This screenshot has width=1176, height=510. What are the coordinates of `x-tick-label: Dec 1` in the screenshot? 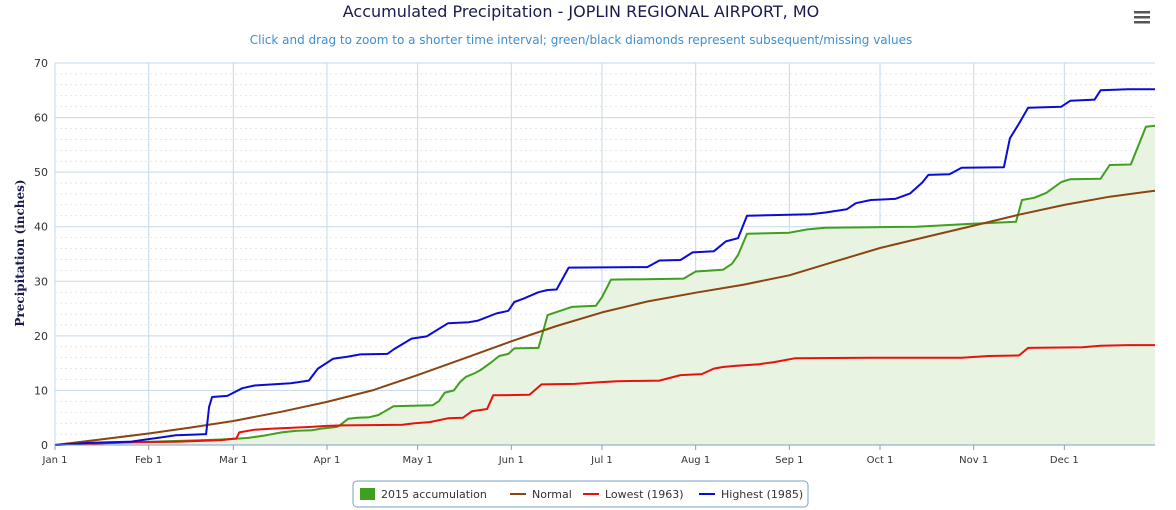 It's located at (1064, 460).